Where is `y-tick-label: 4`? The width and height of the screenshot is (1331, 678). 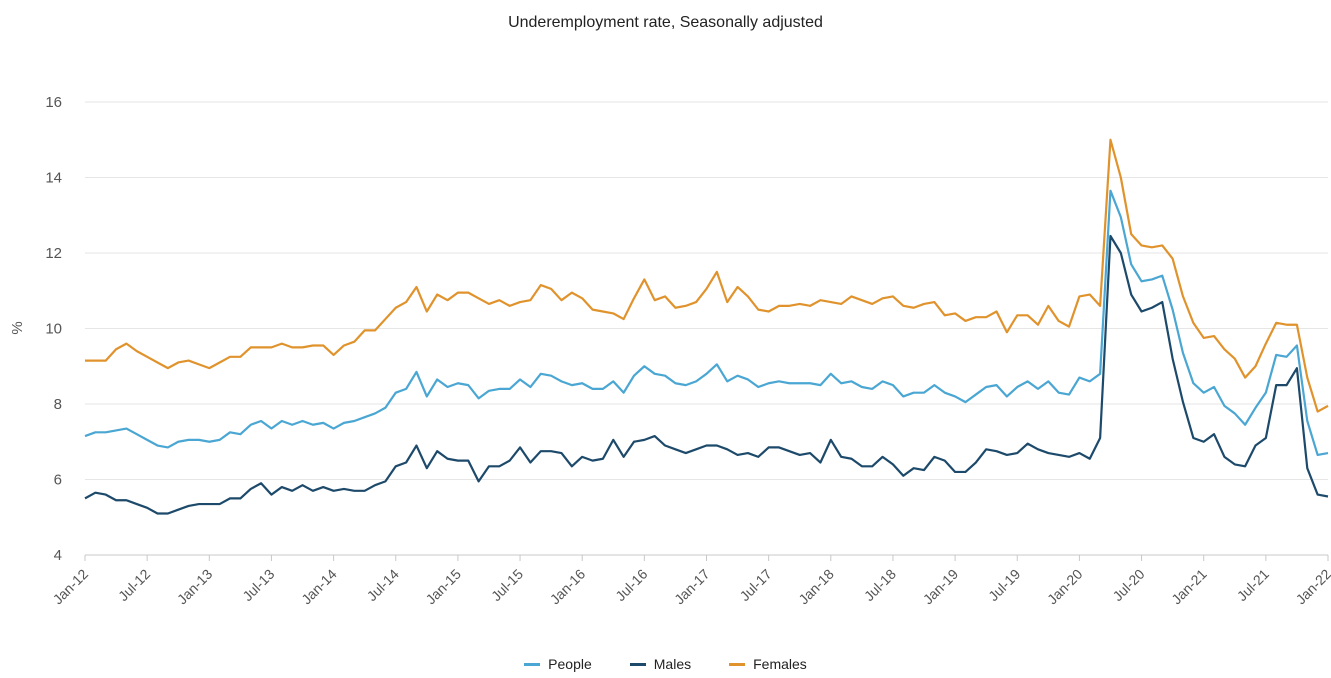
y-tick-label: 4 is located at coordinates (58, 555).